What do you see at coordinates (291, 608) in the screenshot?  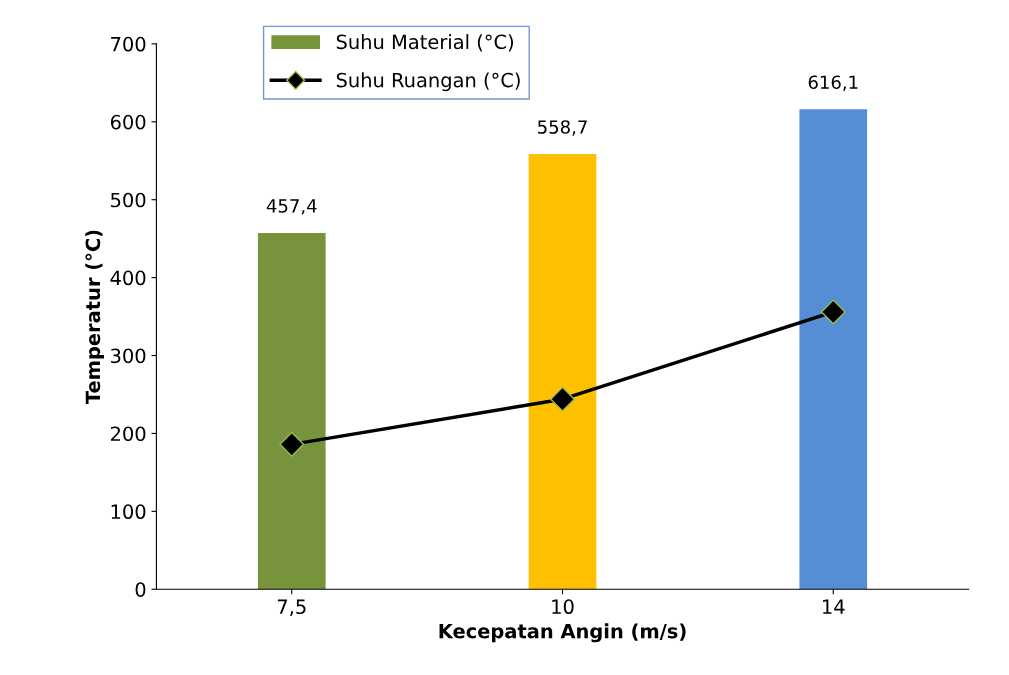 I see `x-tick-label: 7,5` at bounding box center [291, 608].